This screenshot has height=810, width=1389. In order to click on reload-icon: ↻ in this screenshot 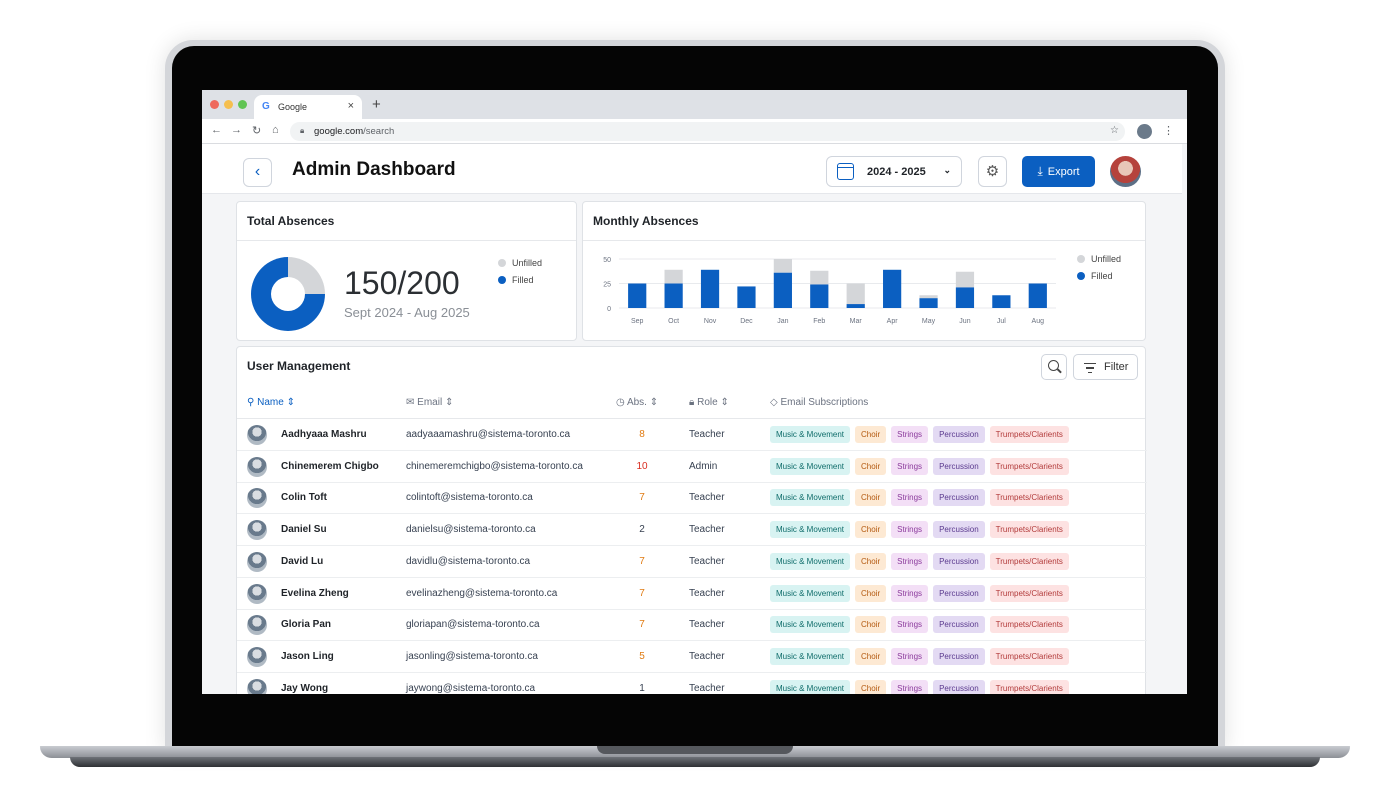, I will do `click(257, 131)`.